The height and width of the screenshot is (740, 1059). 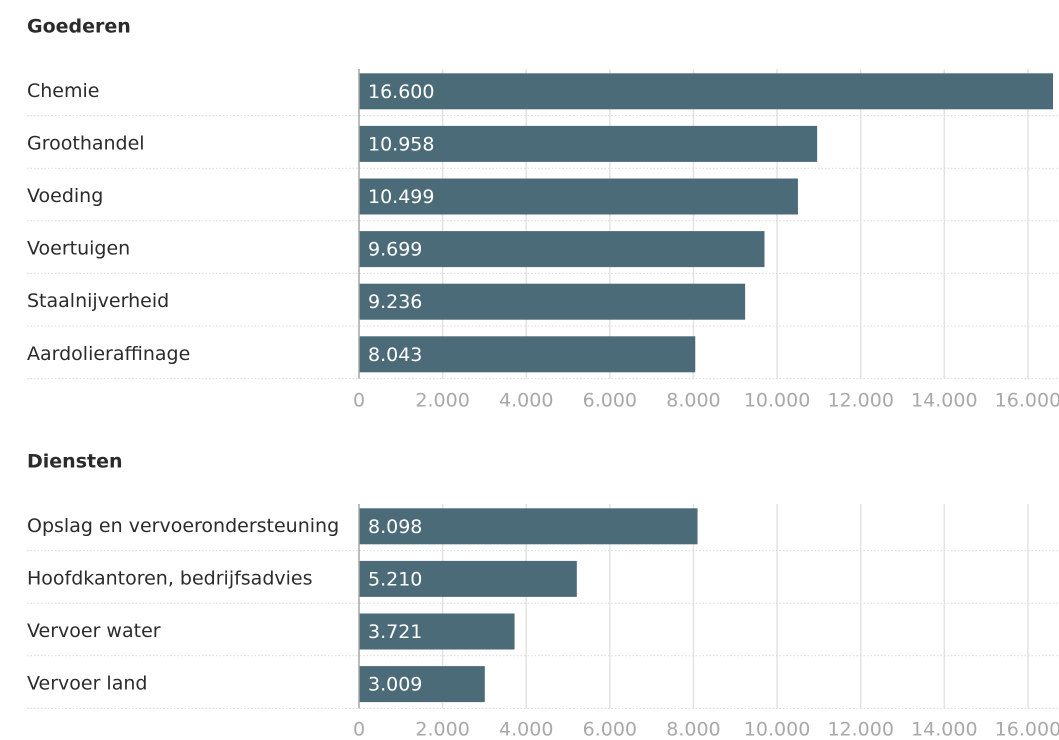 What do you see at coordinates (401, 92) in the screenshot?
I see `bar-value-label: 16.600` at bounding box center [401, 92].